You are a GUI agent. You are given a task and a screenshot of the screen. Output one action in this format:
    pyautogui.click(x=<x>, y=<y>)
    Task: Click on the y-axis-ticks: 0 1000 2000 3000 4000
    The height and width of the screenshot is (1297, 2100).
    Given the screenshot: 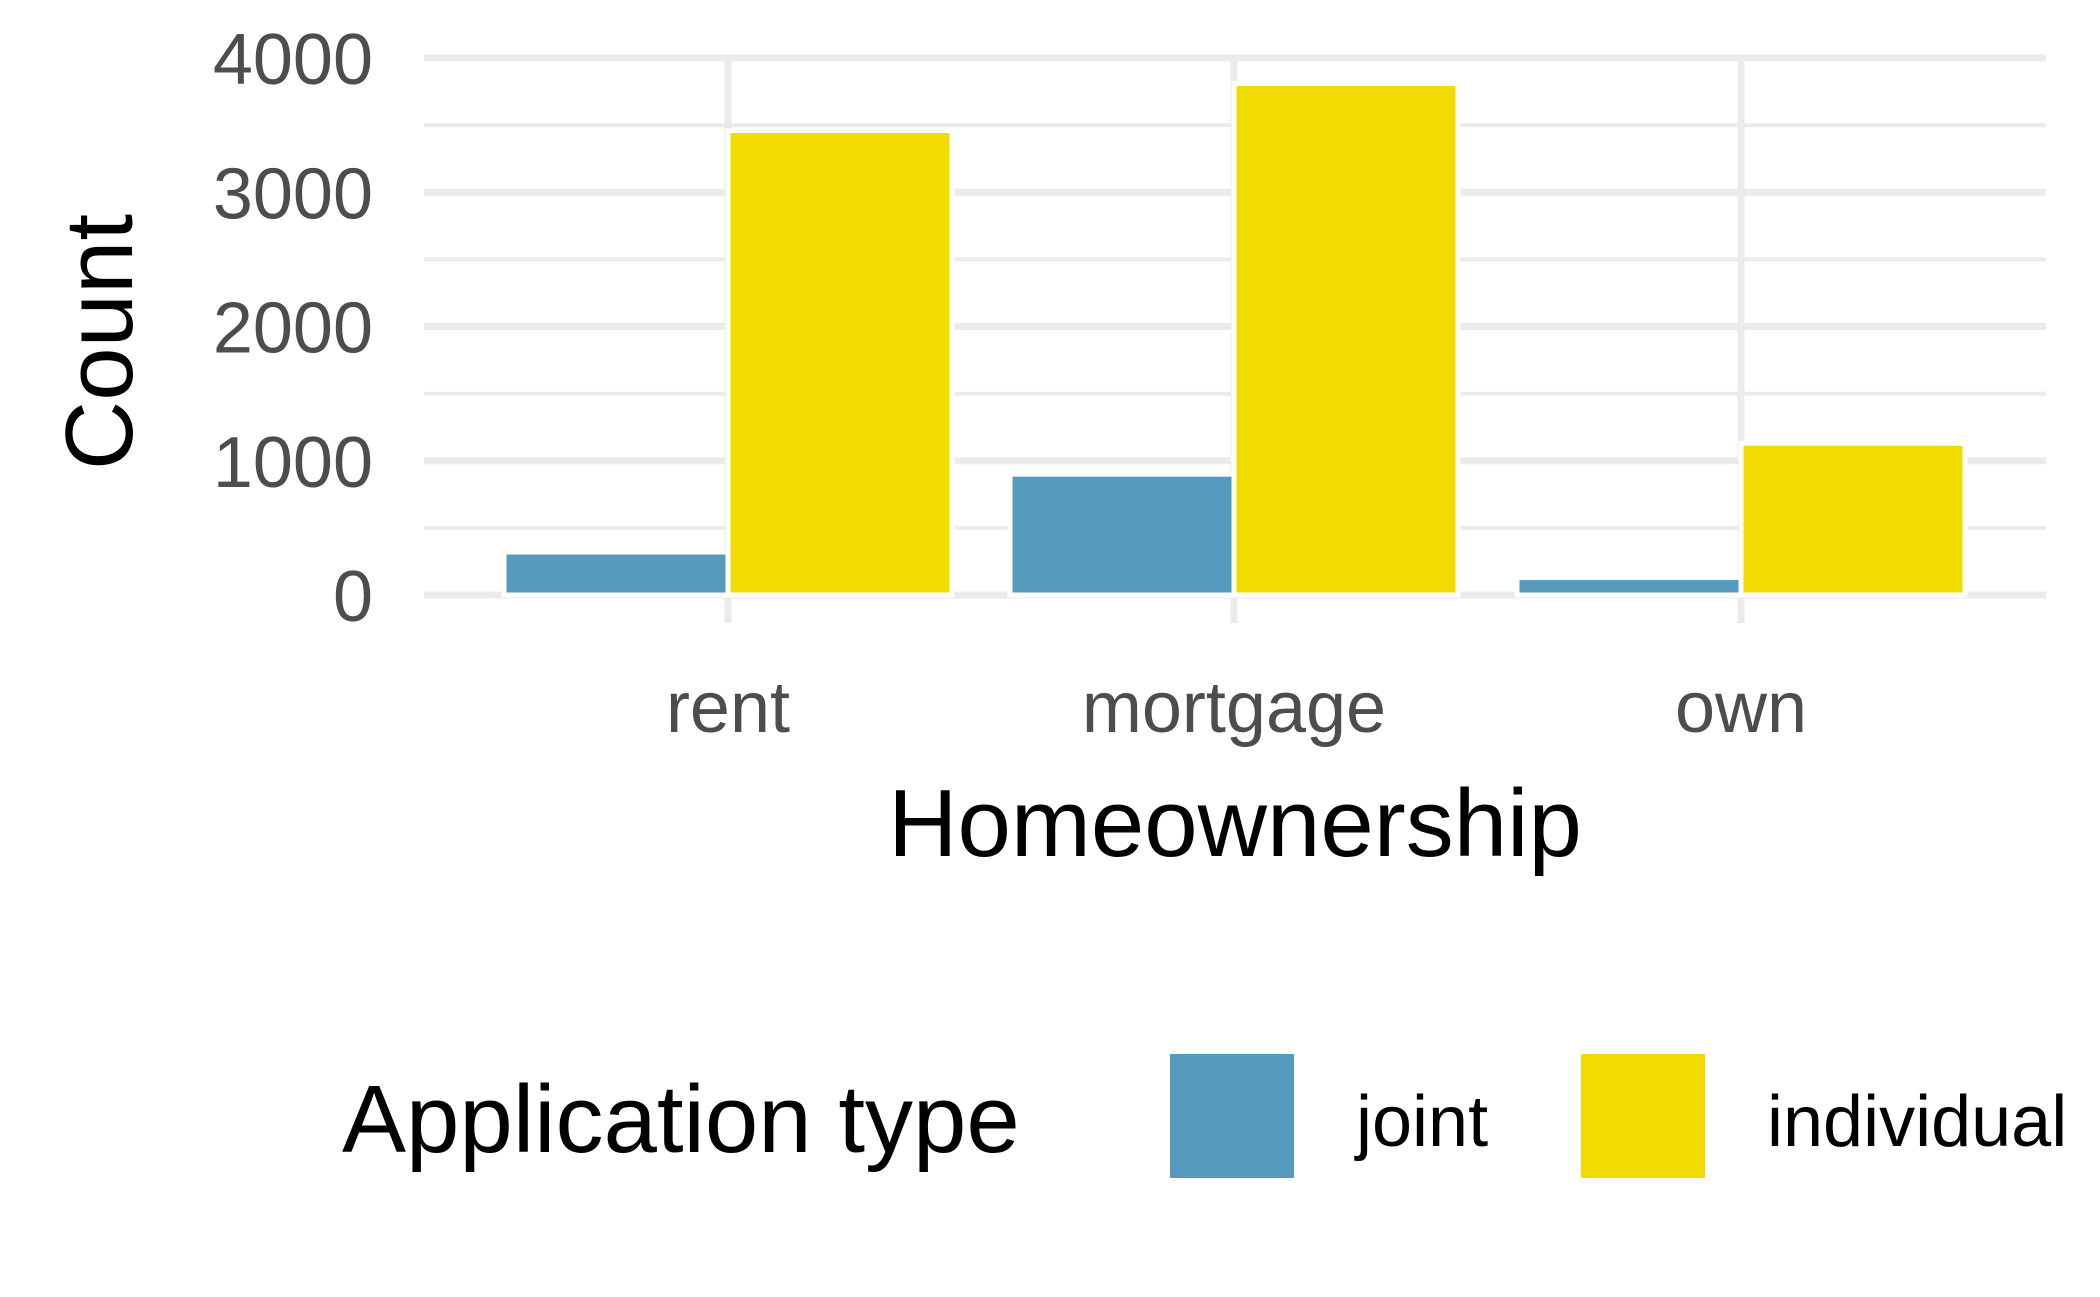 What is the action you would take?
    pyautogui.click(x=293, y=328)
    